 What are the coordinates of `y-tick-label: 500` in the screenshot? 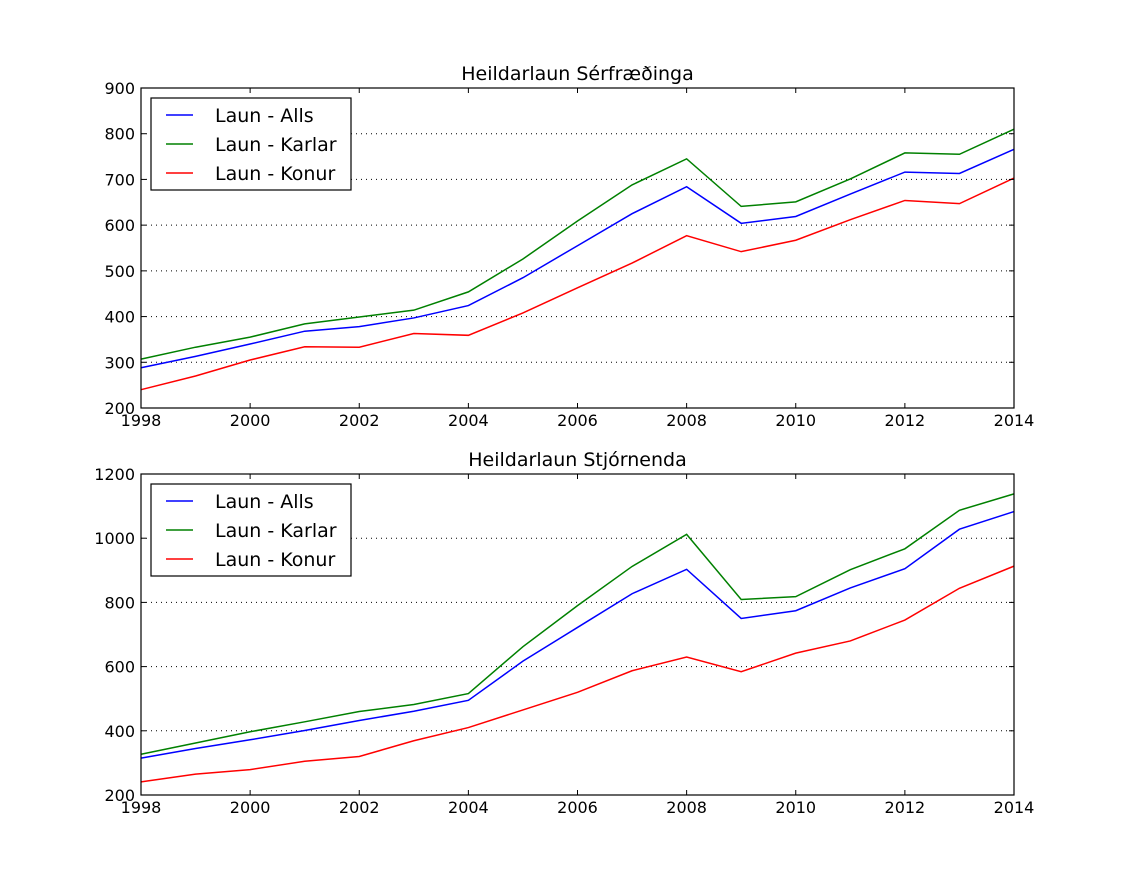 It's located at (119, 271).